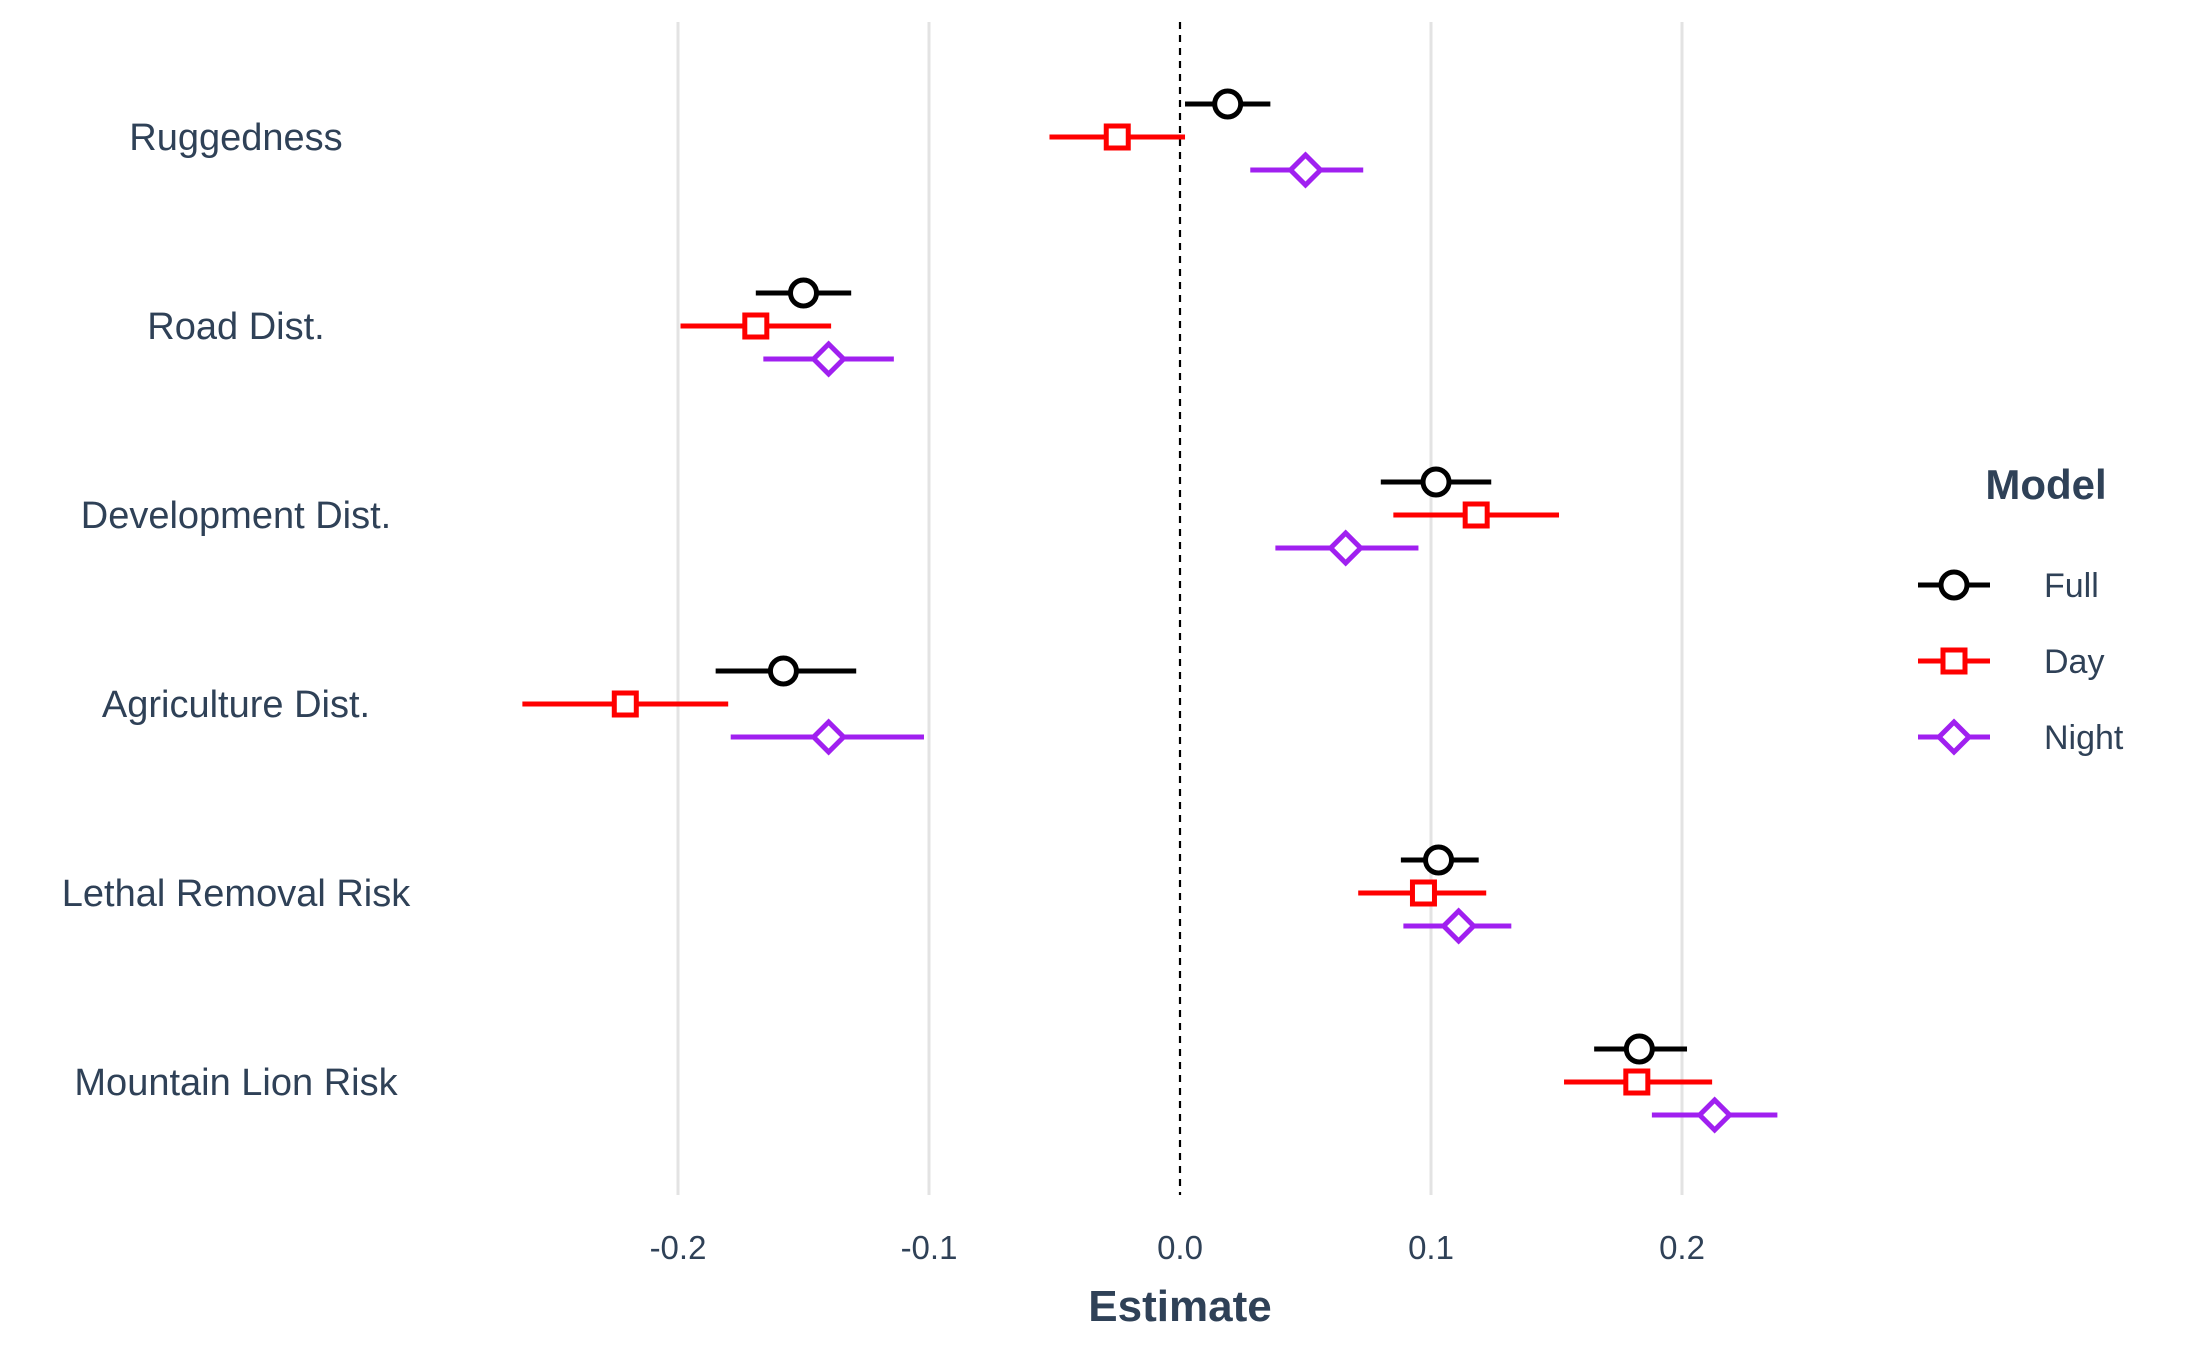  What do you see at coordinates (236, 516) in the screenshot?
I see `category-label: Development Dist.` at bounding box center [236, 516].